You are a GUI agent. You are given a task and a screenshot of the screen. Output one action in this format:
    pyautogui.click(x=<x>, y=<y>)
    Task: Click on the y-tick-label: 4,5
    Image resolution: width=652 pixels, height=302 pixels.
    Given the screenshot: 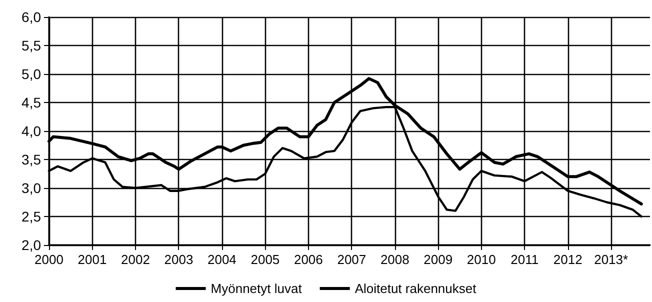 What is the action you would take?
    pyautogui.click(x=32, y=102)
    